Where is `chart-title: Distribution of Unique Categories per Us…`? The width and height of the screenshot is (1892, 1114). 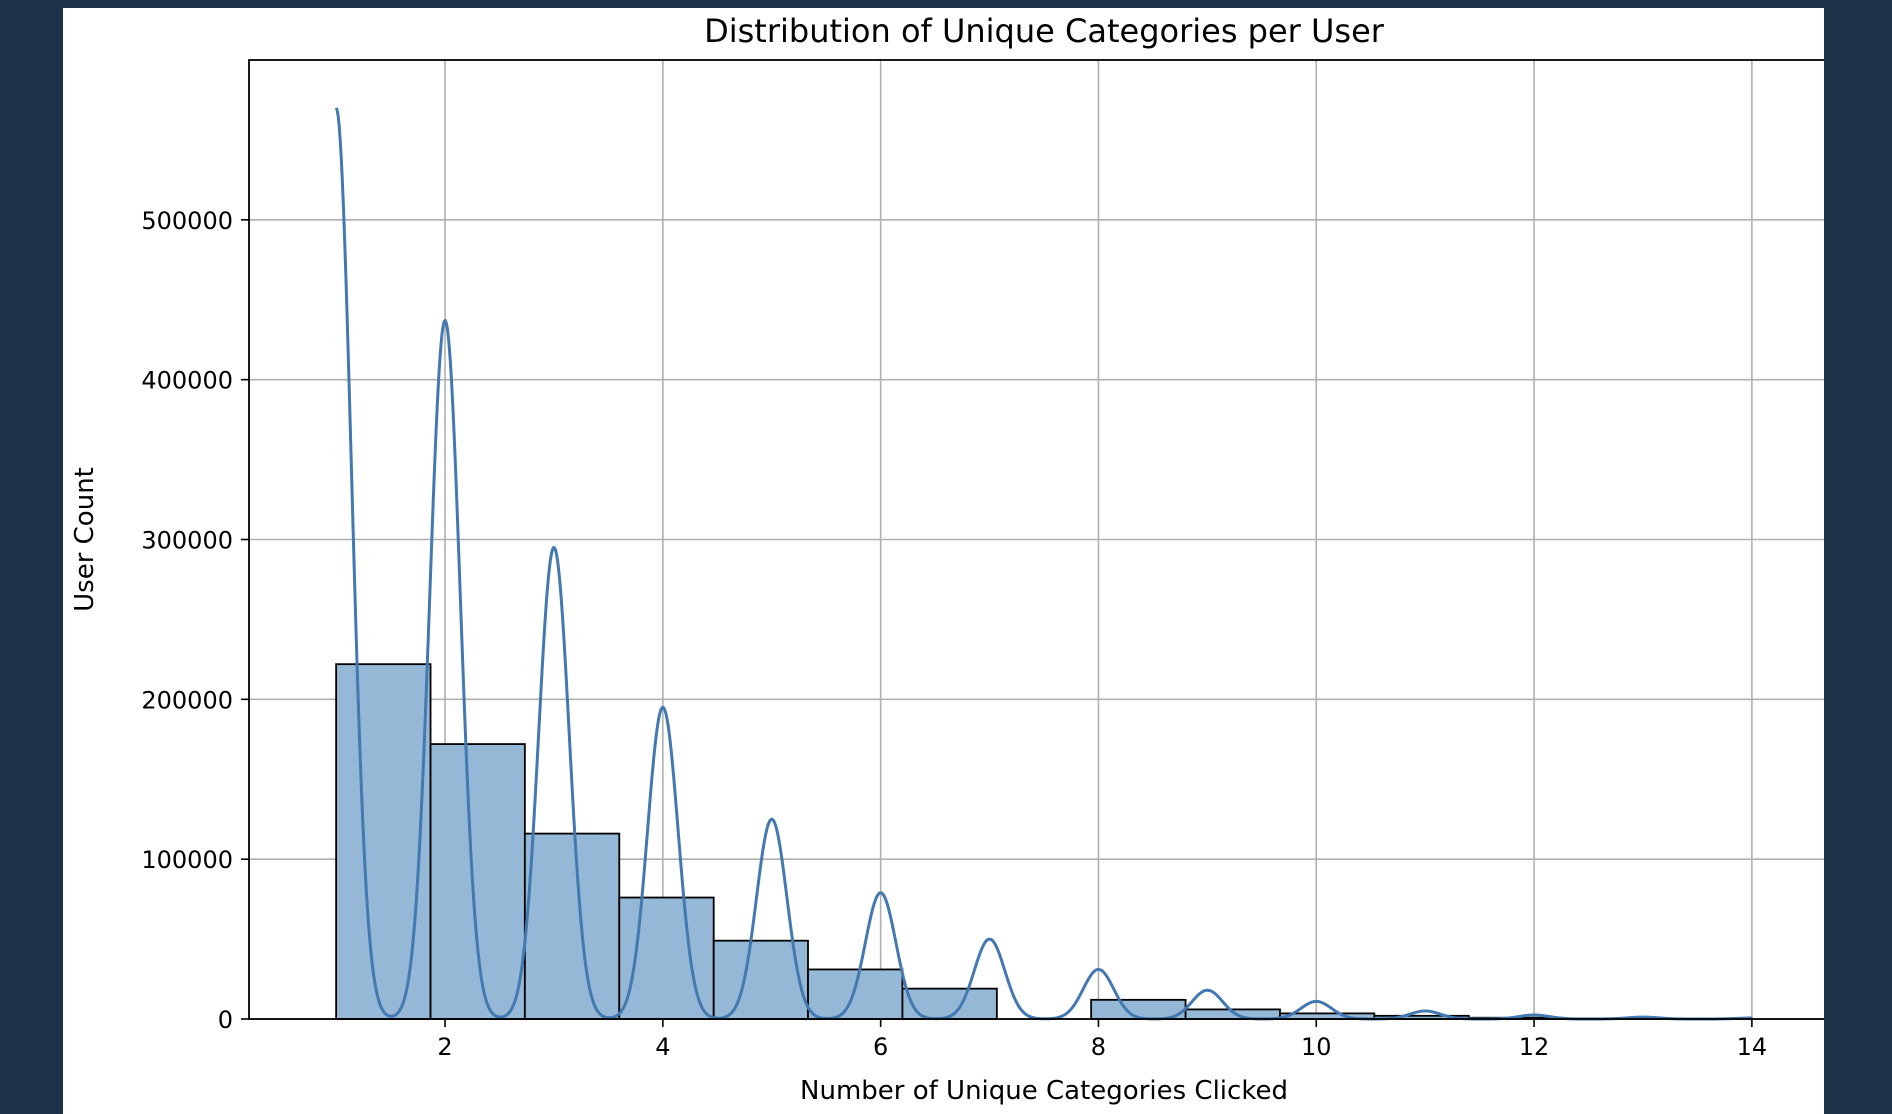 chart-title: Distribution of Unique Categories per Us… is located at coordinates (1044, 31).